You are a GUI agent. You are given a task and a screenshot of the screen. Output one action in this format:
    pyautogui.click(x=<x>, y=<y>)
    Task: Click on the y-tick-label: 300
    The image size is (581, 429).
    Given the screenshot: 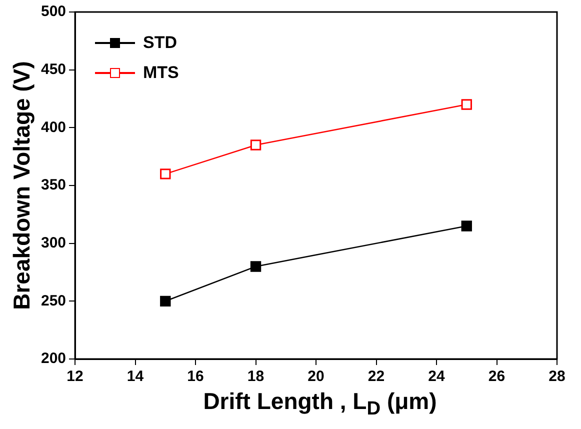 What is the action you would take?
    pyautogui.click(x=53, y=243)
    